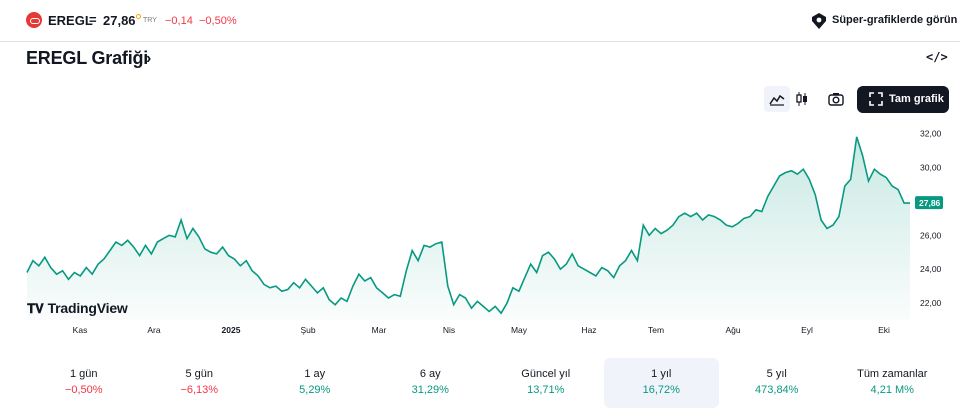  What do you see at coordinates (807, 330) in the screenshot?
I see `x-tick-label: Eyl` at bounding box center [807, 330].